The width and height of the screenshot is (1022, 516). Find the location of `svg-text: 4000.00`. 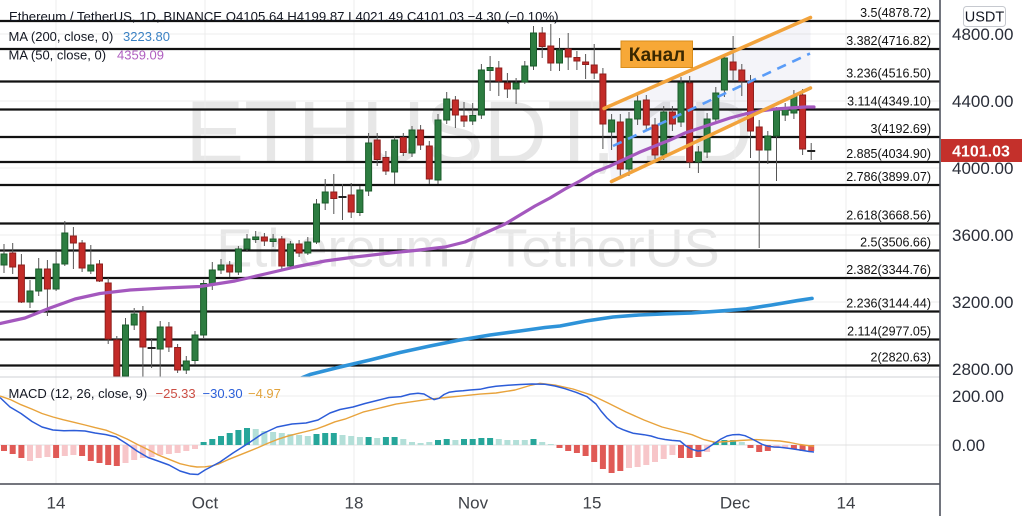

svg-text: 4000.00 is located at coordinates (982, 168).